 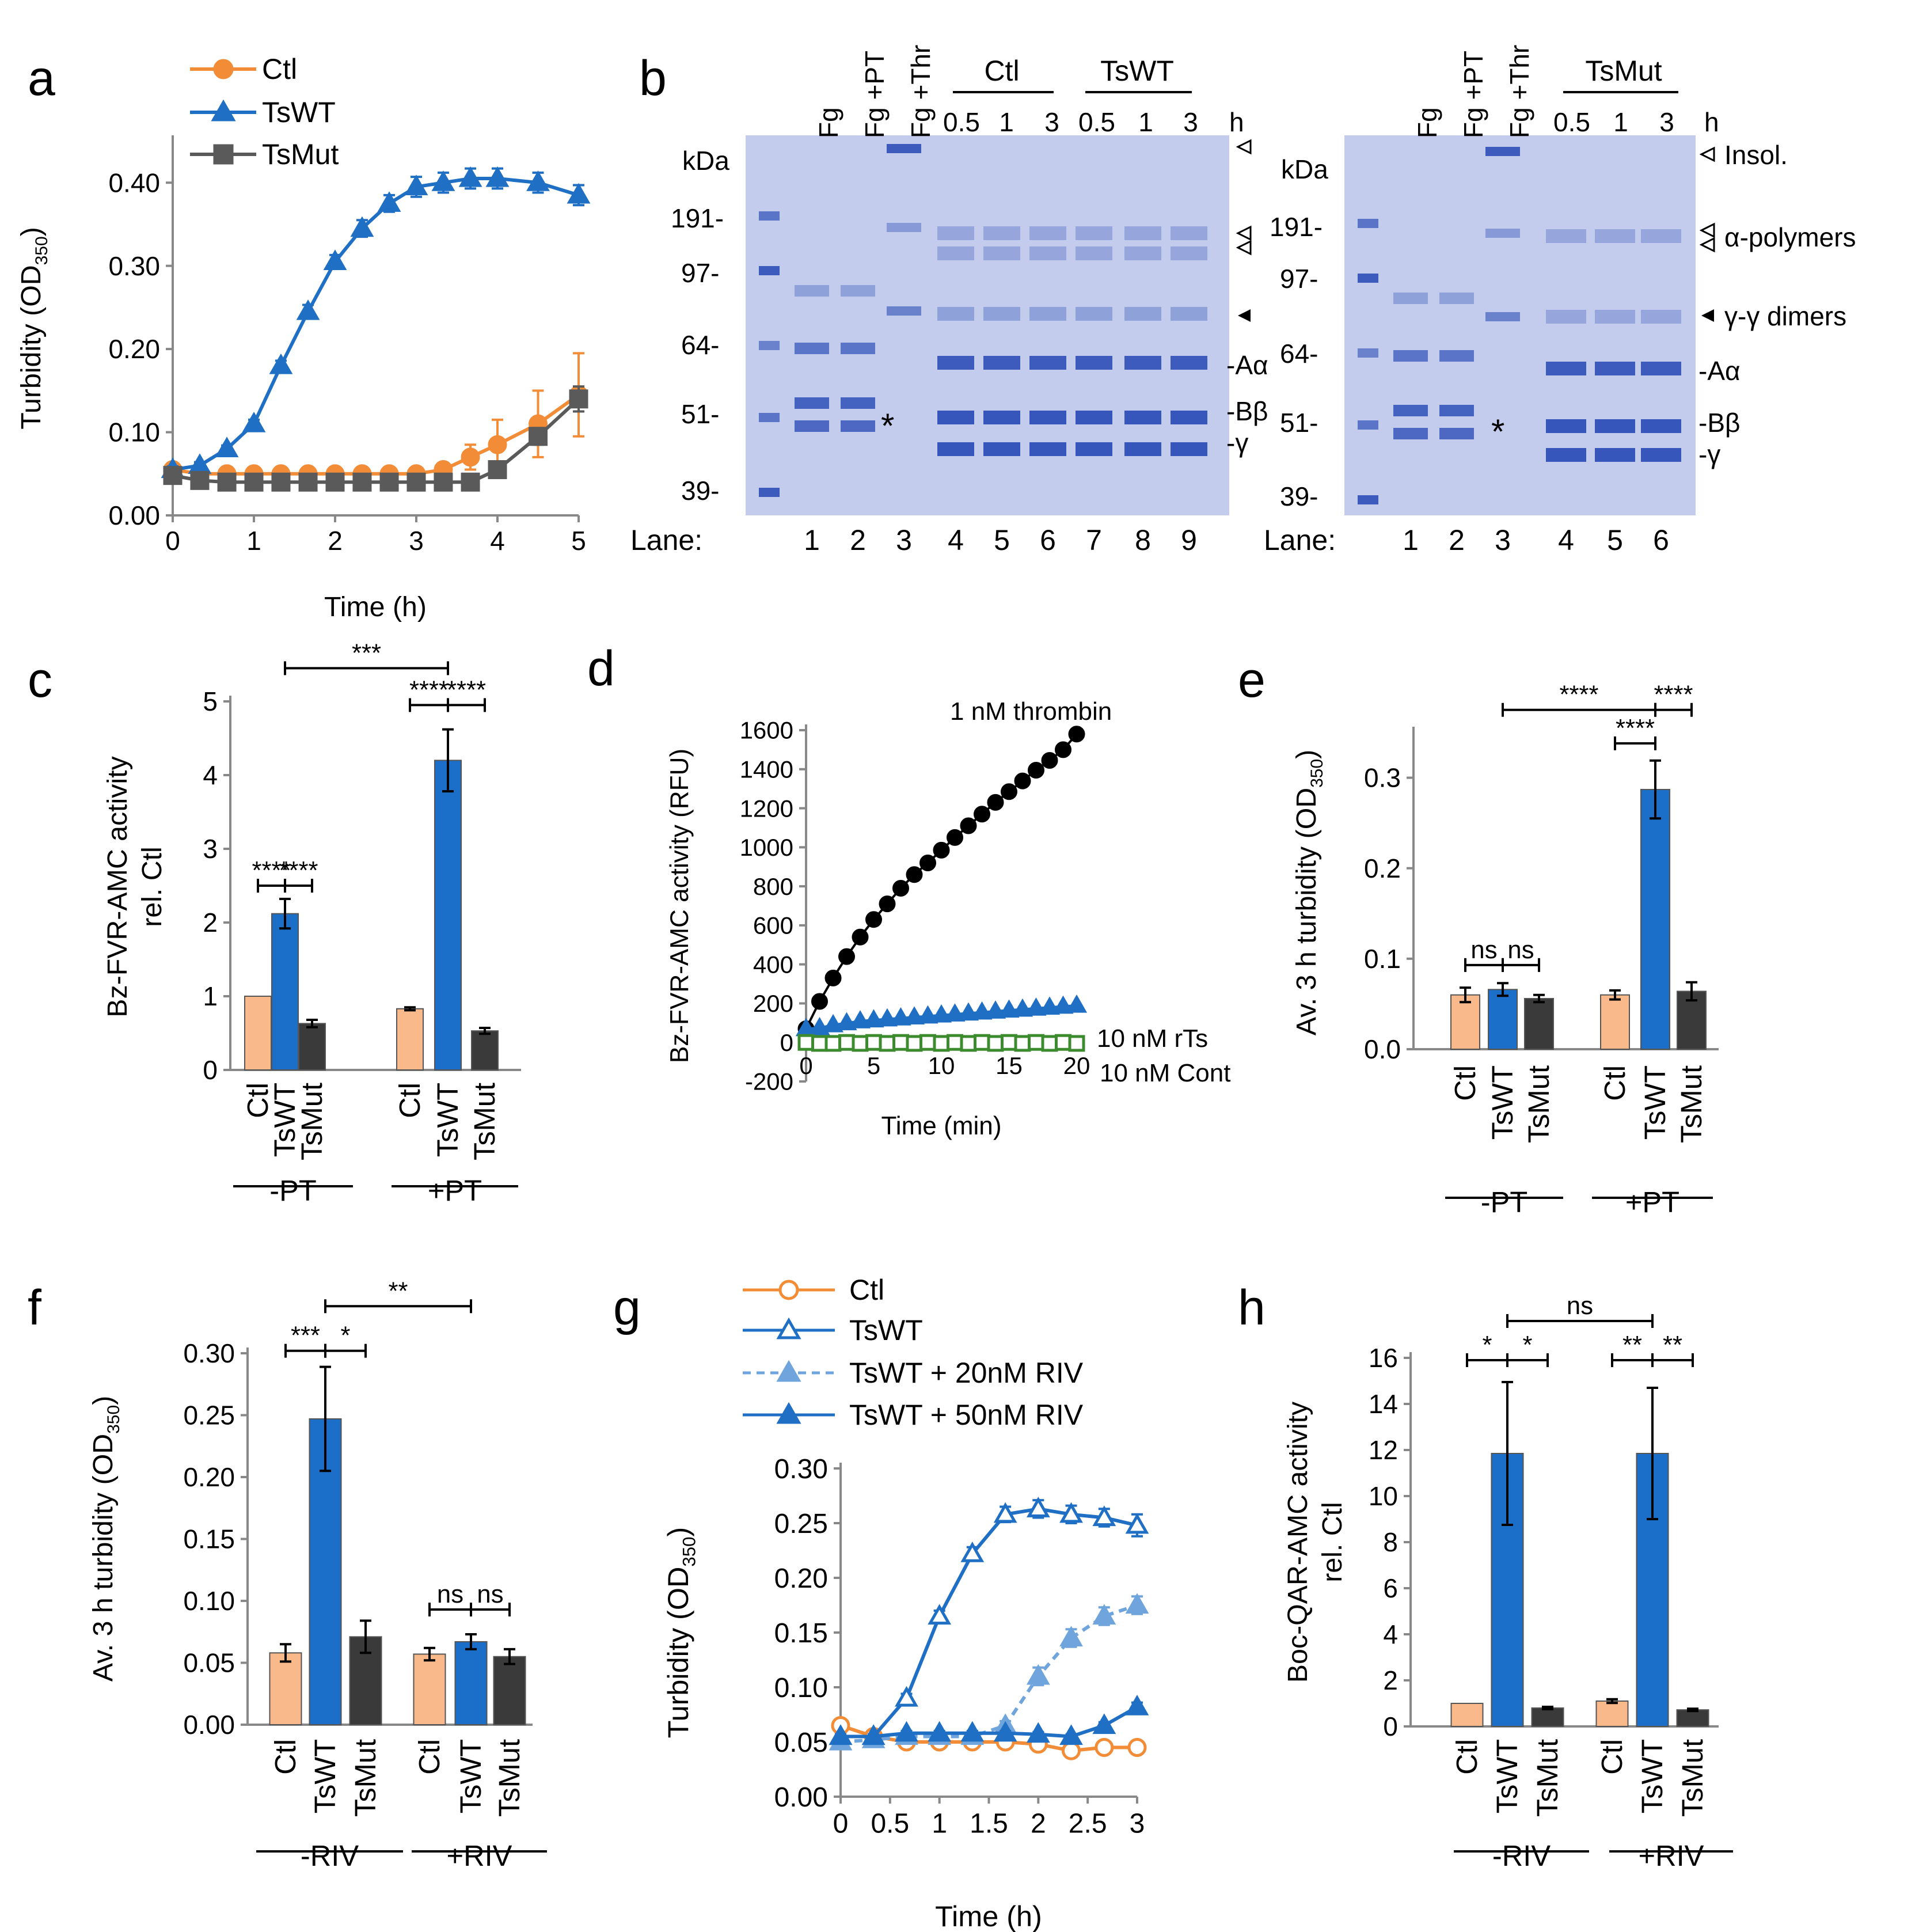 I want to click on legend-a-marker, so click(x=223, y=154).